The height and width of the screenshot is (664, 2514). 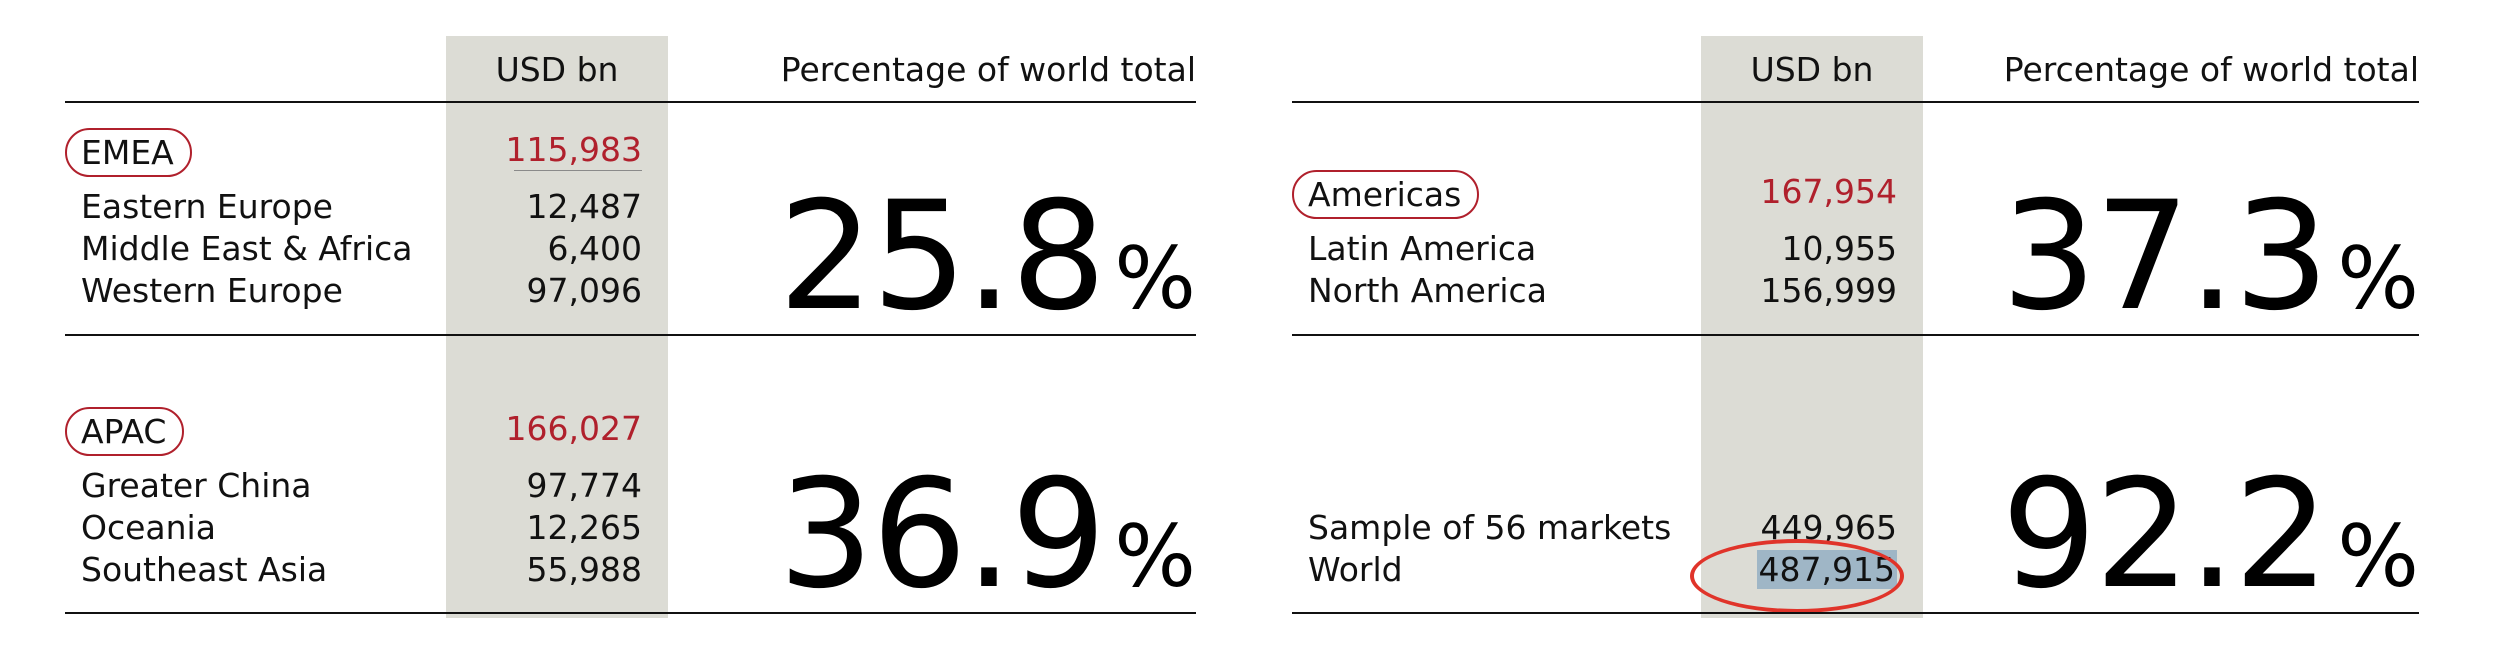 I want to click on row-label: Eastern Europe, so click(x=207, y=206).